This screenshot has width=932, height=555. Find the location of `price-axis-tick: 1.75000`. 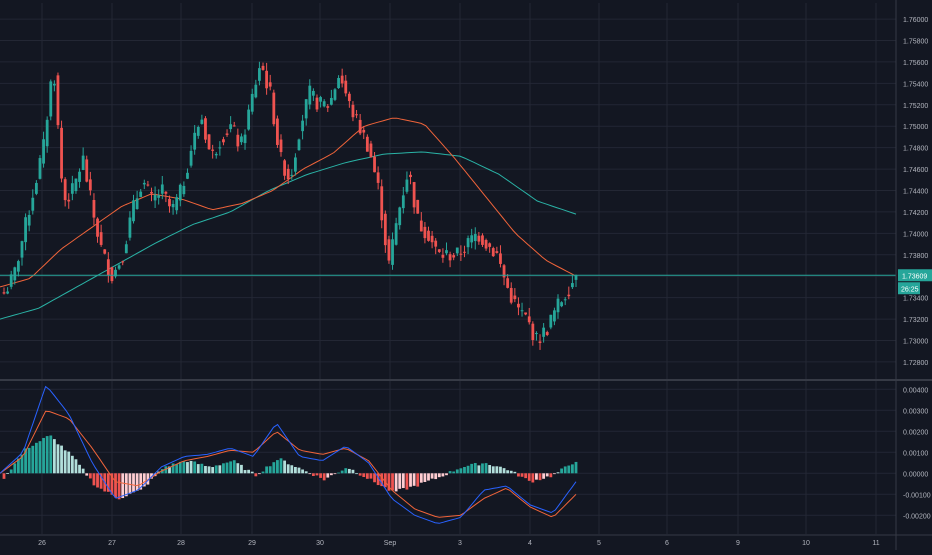

price-axis-tick: 1.75000 is located at coordinates (915, 127).